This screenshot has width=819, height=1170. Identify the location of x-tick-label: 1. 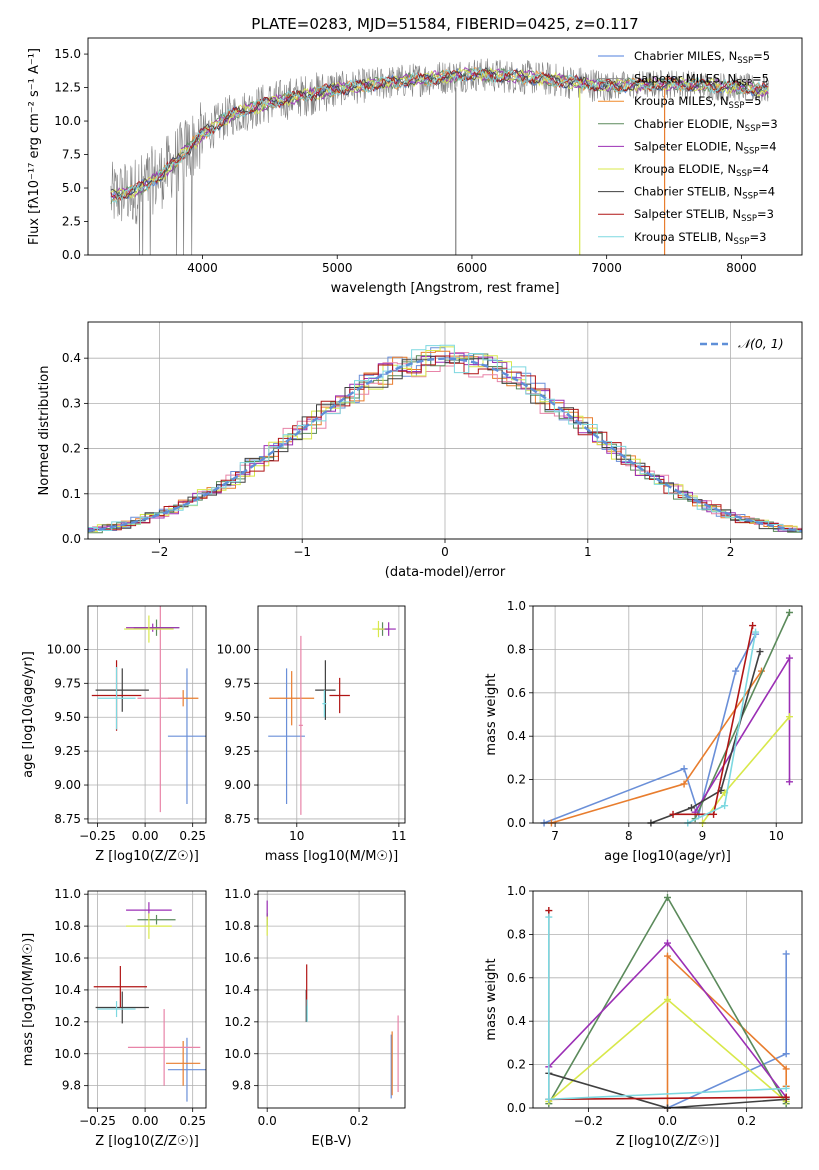
(588, 552).